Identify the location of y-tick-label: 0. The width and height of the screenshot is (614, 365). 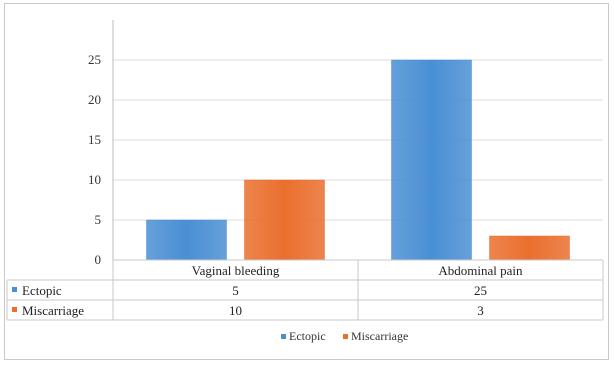
(98, 259).